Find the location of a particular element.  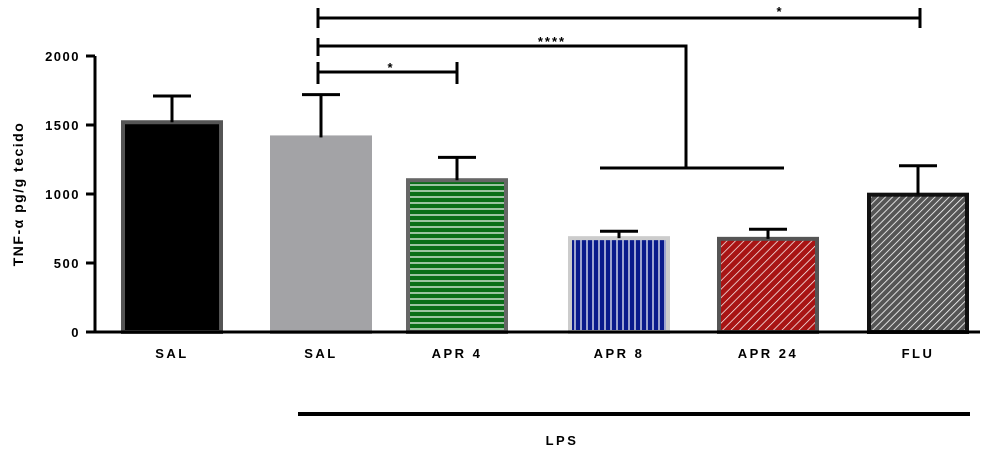

x-tick-label-0: SAL is located at coordinates (172, 353).